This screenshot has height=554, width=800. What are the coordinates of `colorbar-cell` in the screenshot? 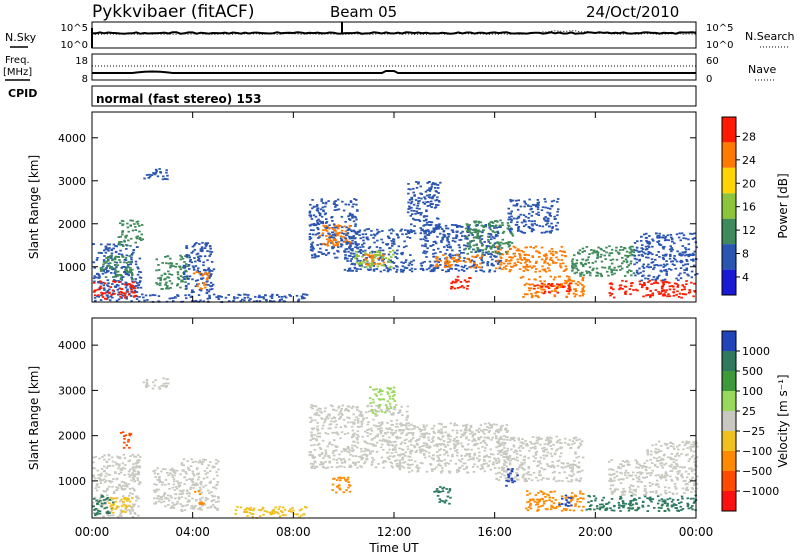 It's located at (729, 257).